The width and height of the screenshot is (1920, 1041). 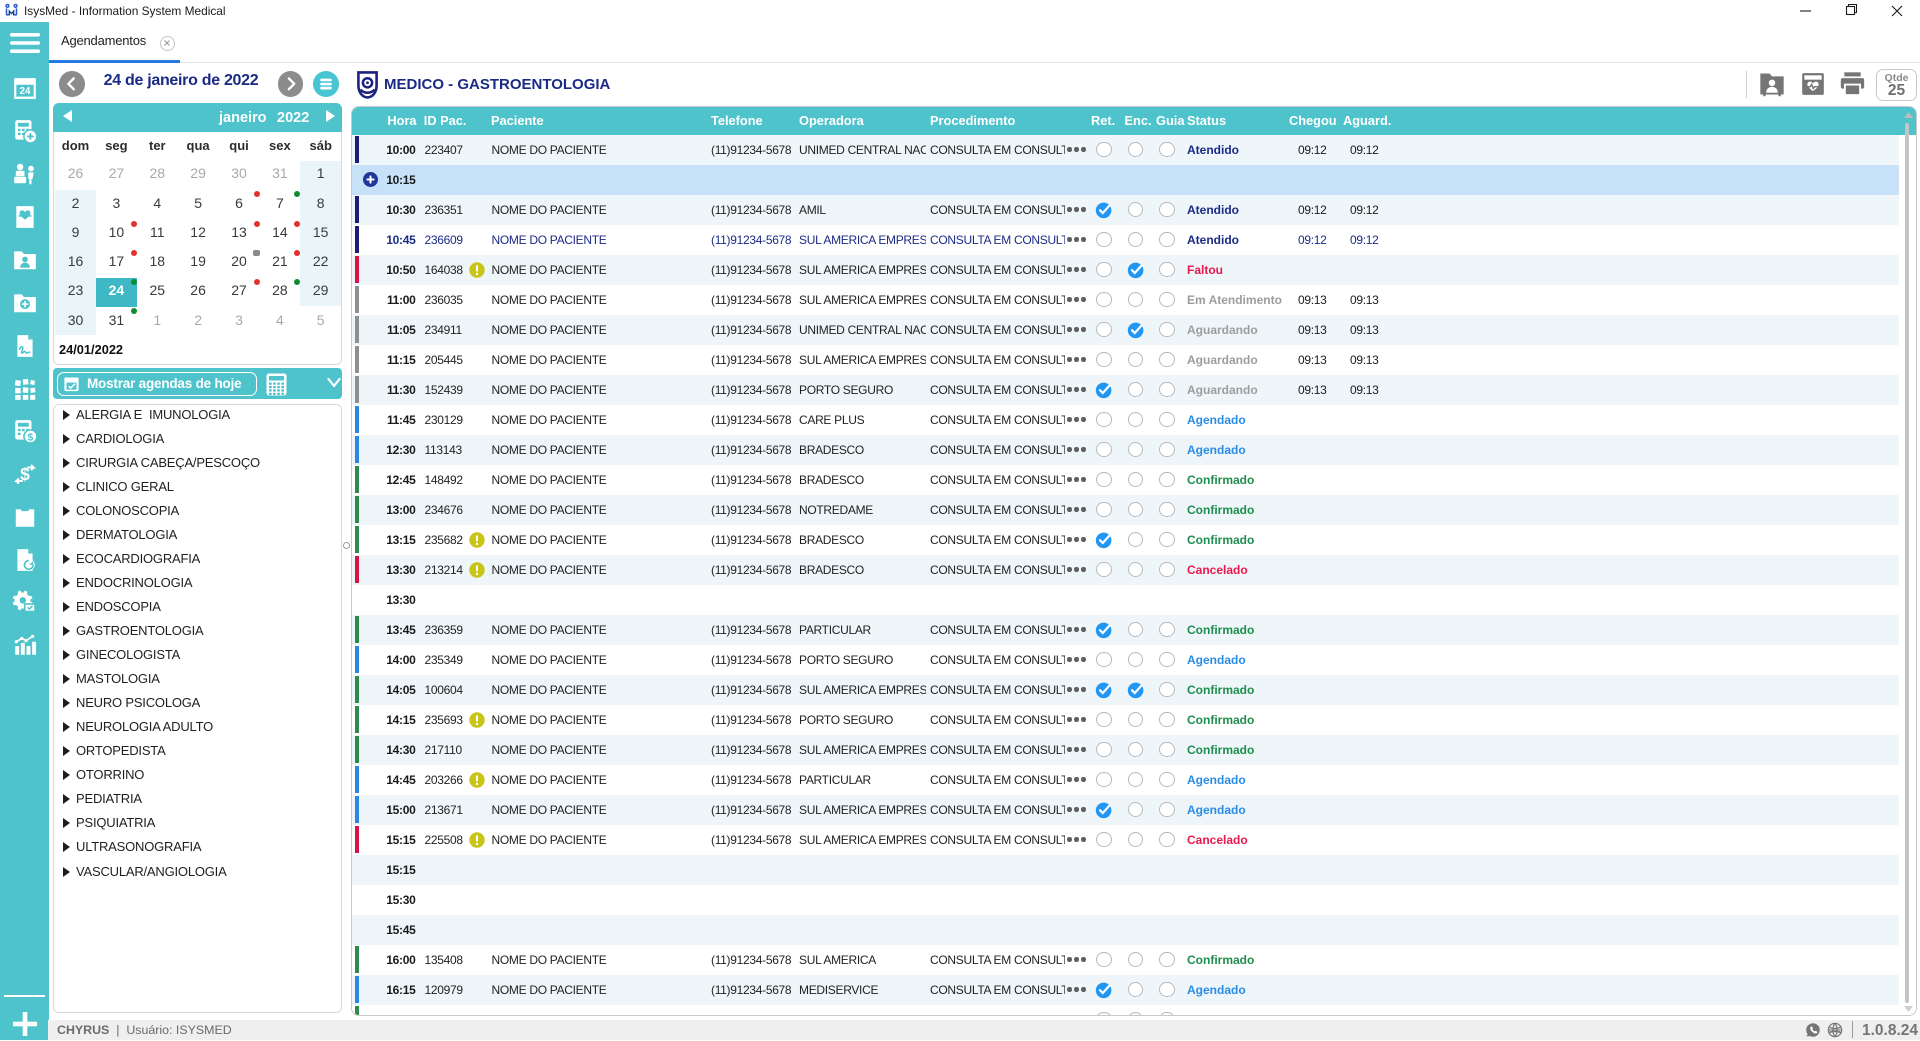 What do you see at coordinates (24, 91) in the screenshot?
I see `svg-text: 24` at bounding box center [24, 91].